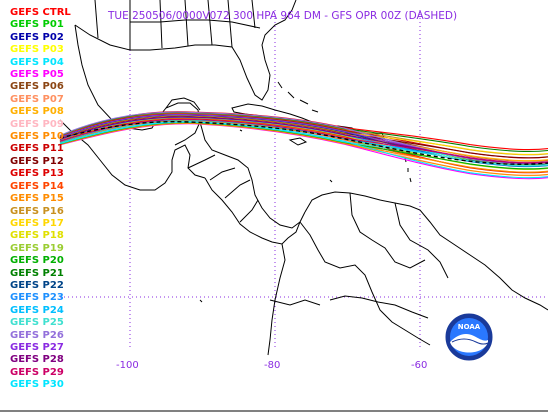 The height and width of the screenshot is (412, 548). Describe the element at coordinates (37, 25) in the screenshot. I see `legend-item: GEFS P01` at that location.